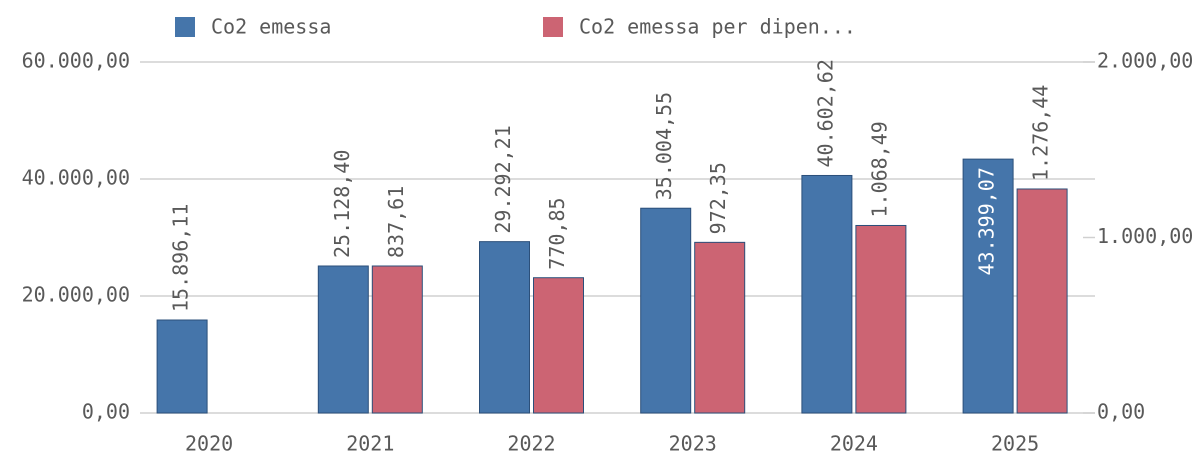 Image resolution: width=1203 pixels, height=458 pixels. What do you see at coordinates (76, 178) in the screenshot?
I see `y-tick-label: 40.000,00` at bounding box center [76, 178].